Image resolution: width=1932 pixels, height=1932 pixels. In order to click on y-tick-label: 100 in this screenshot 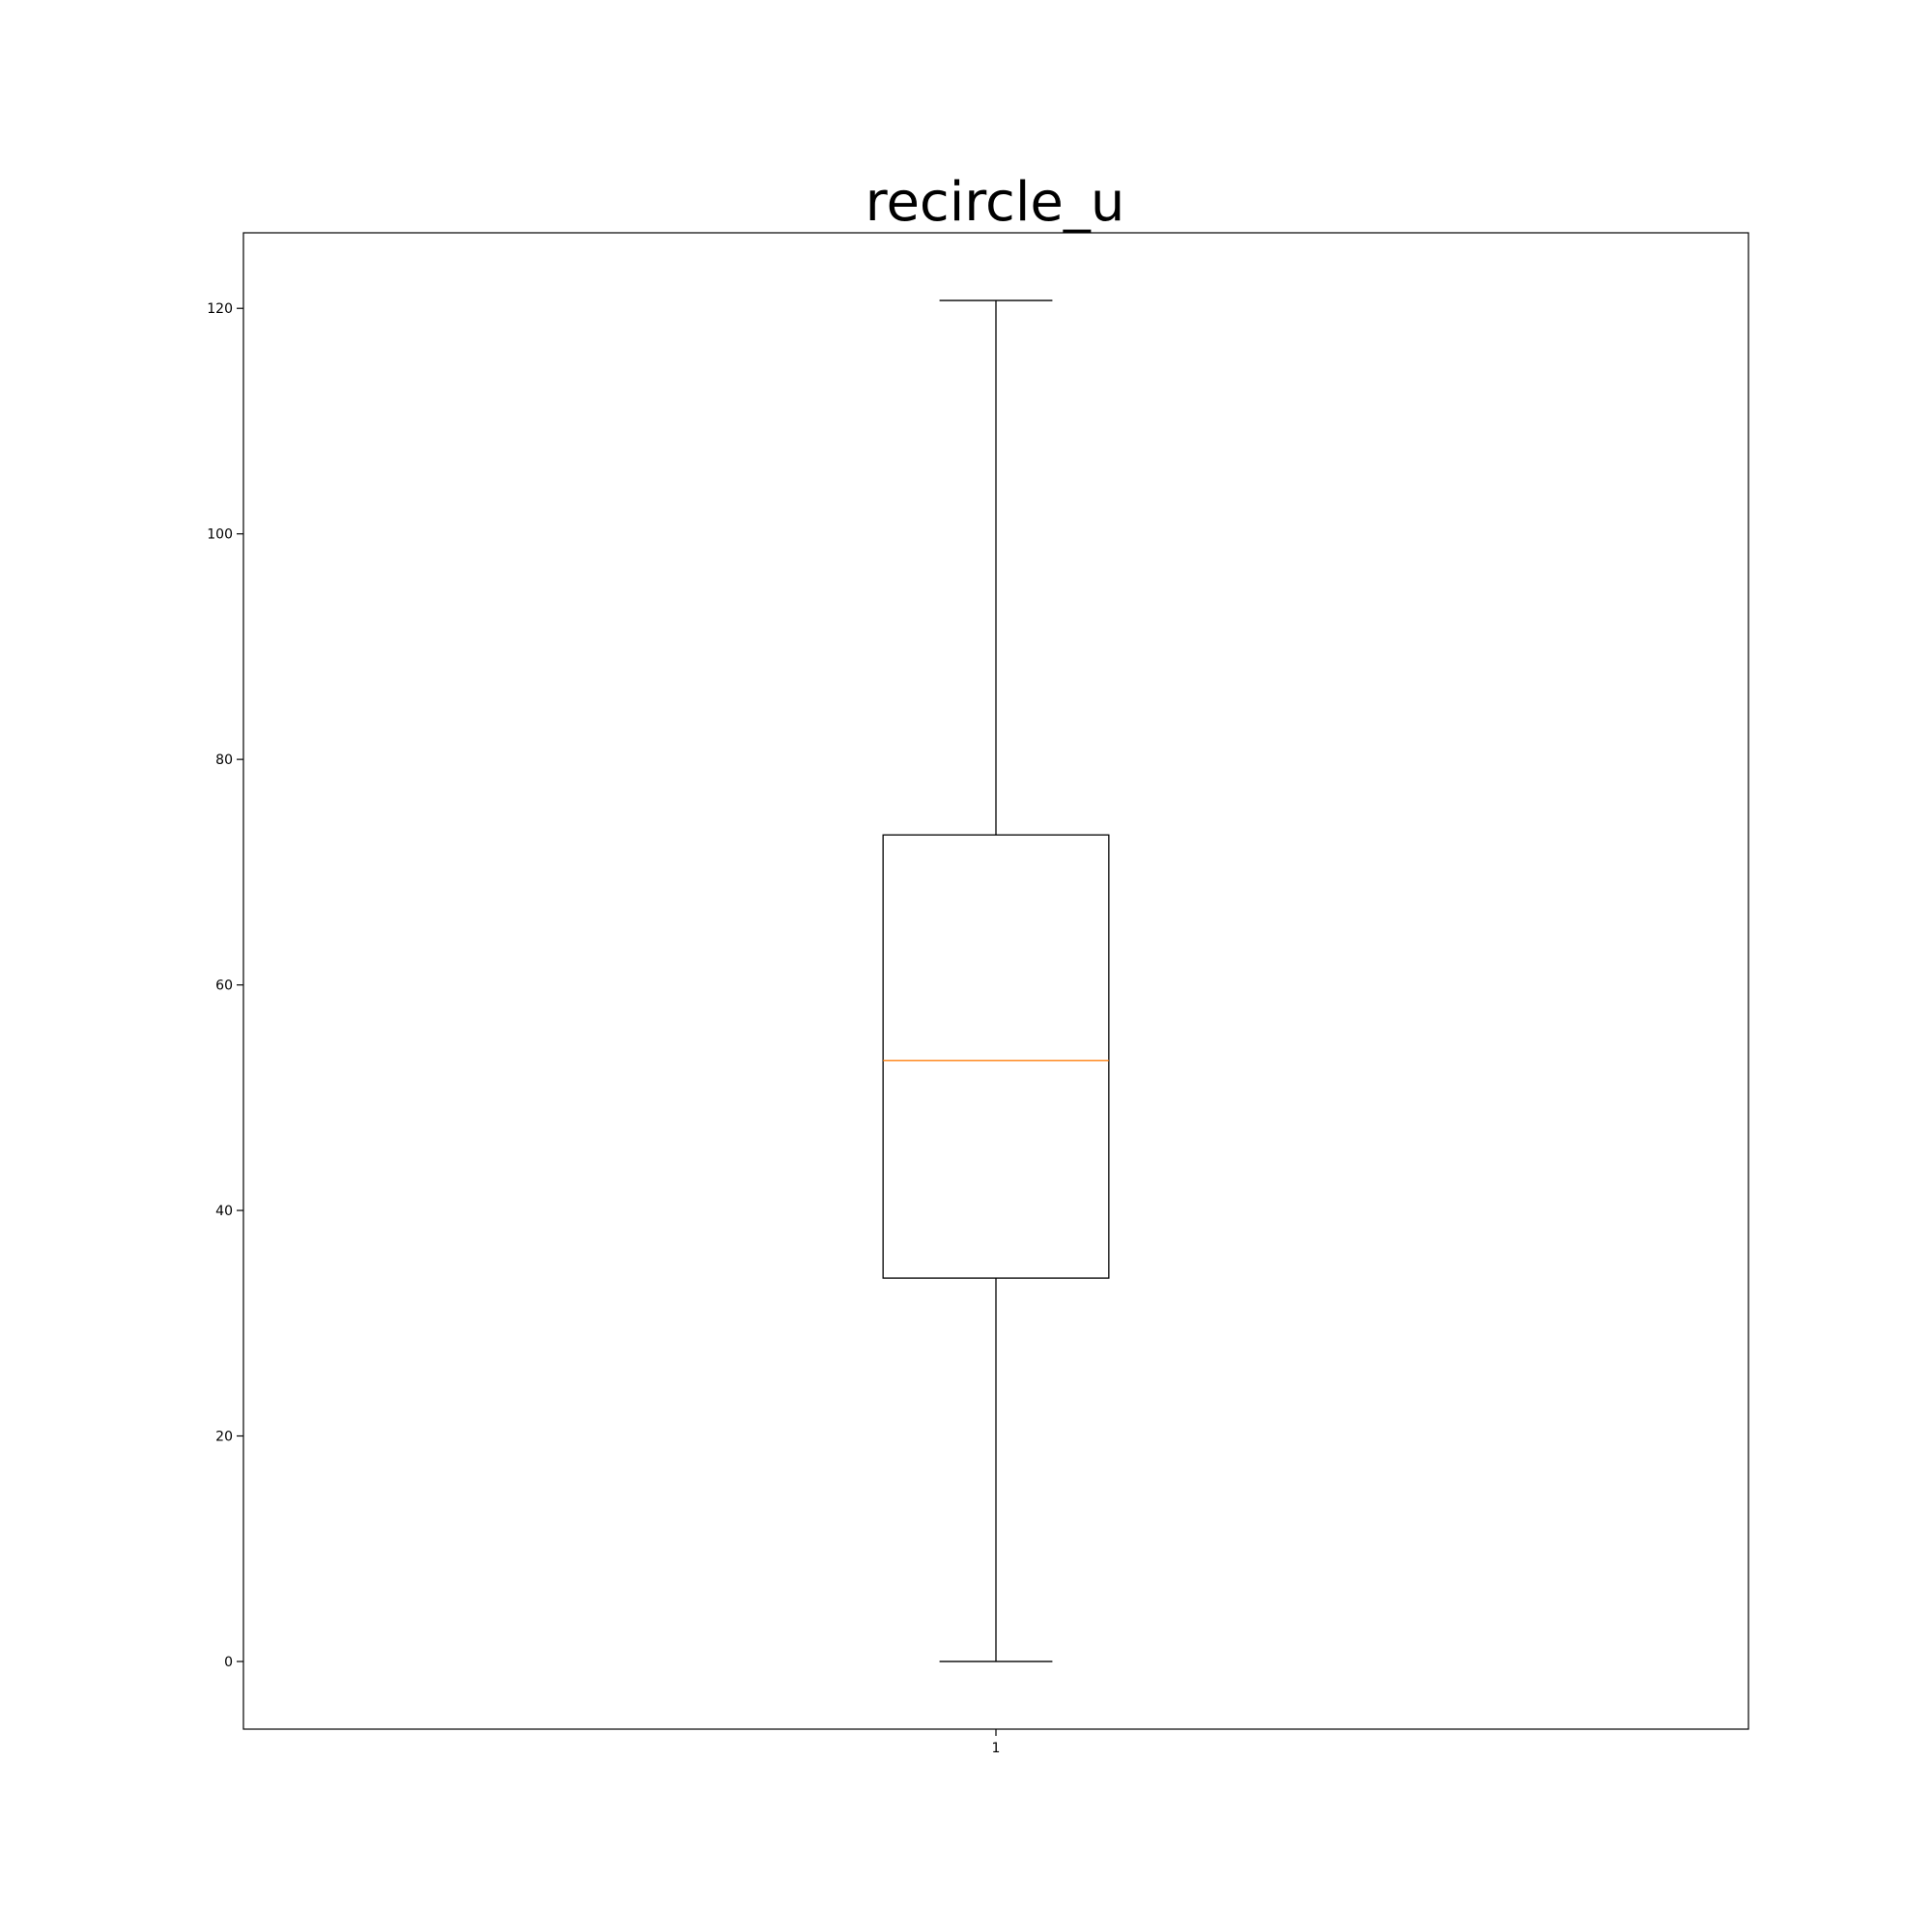, I will do `click(220, 535)`.